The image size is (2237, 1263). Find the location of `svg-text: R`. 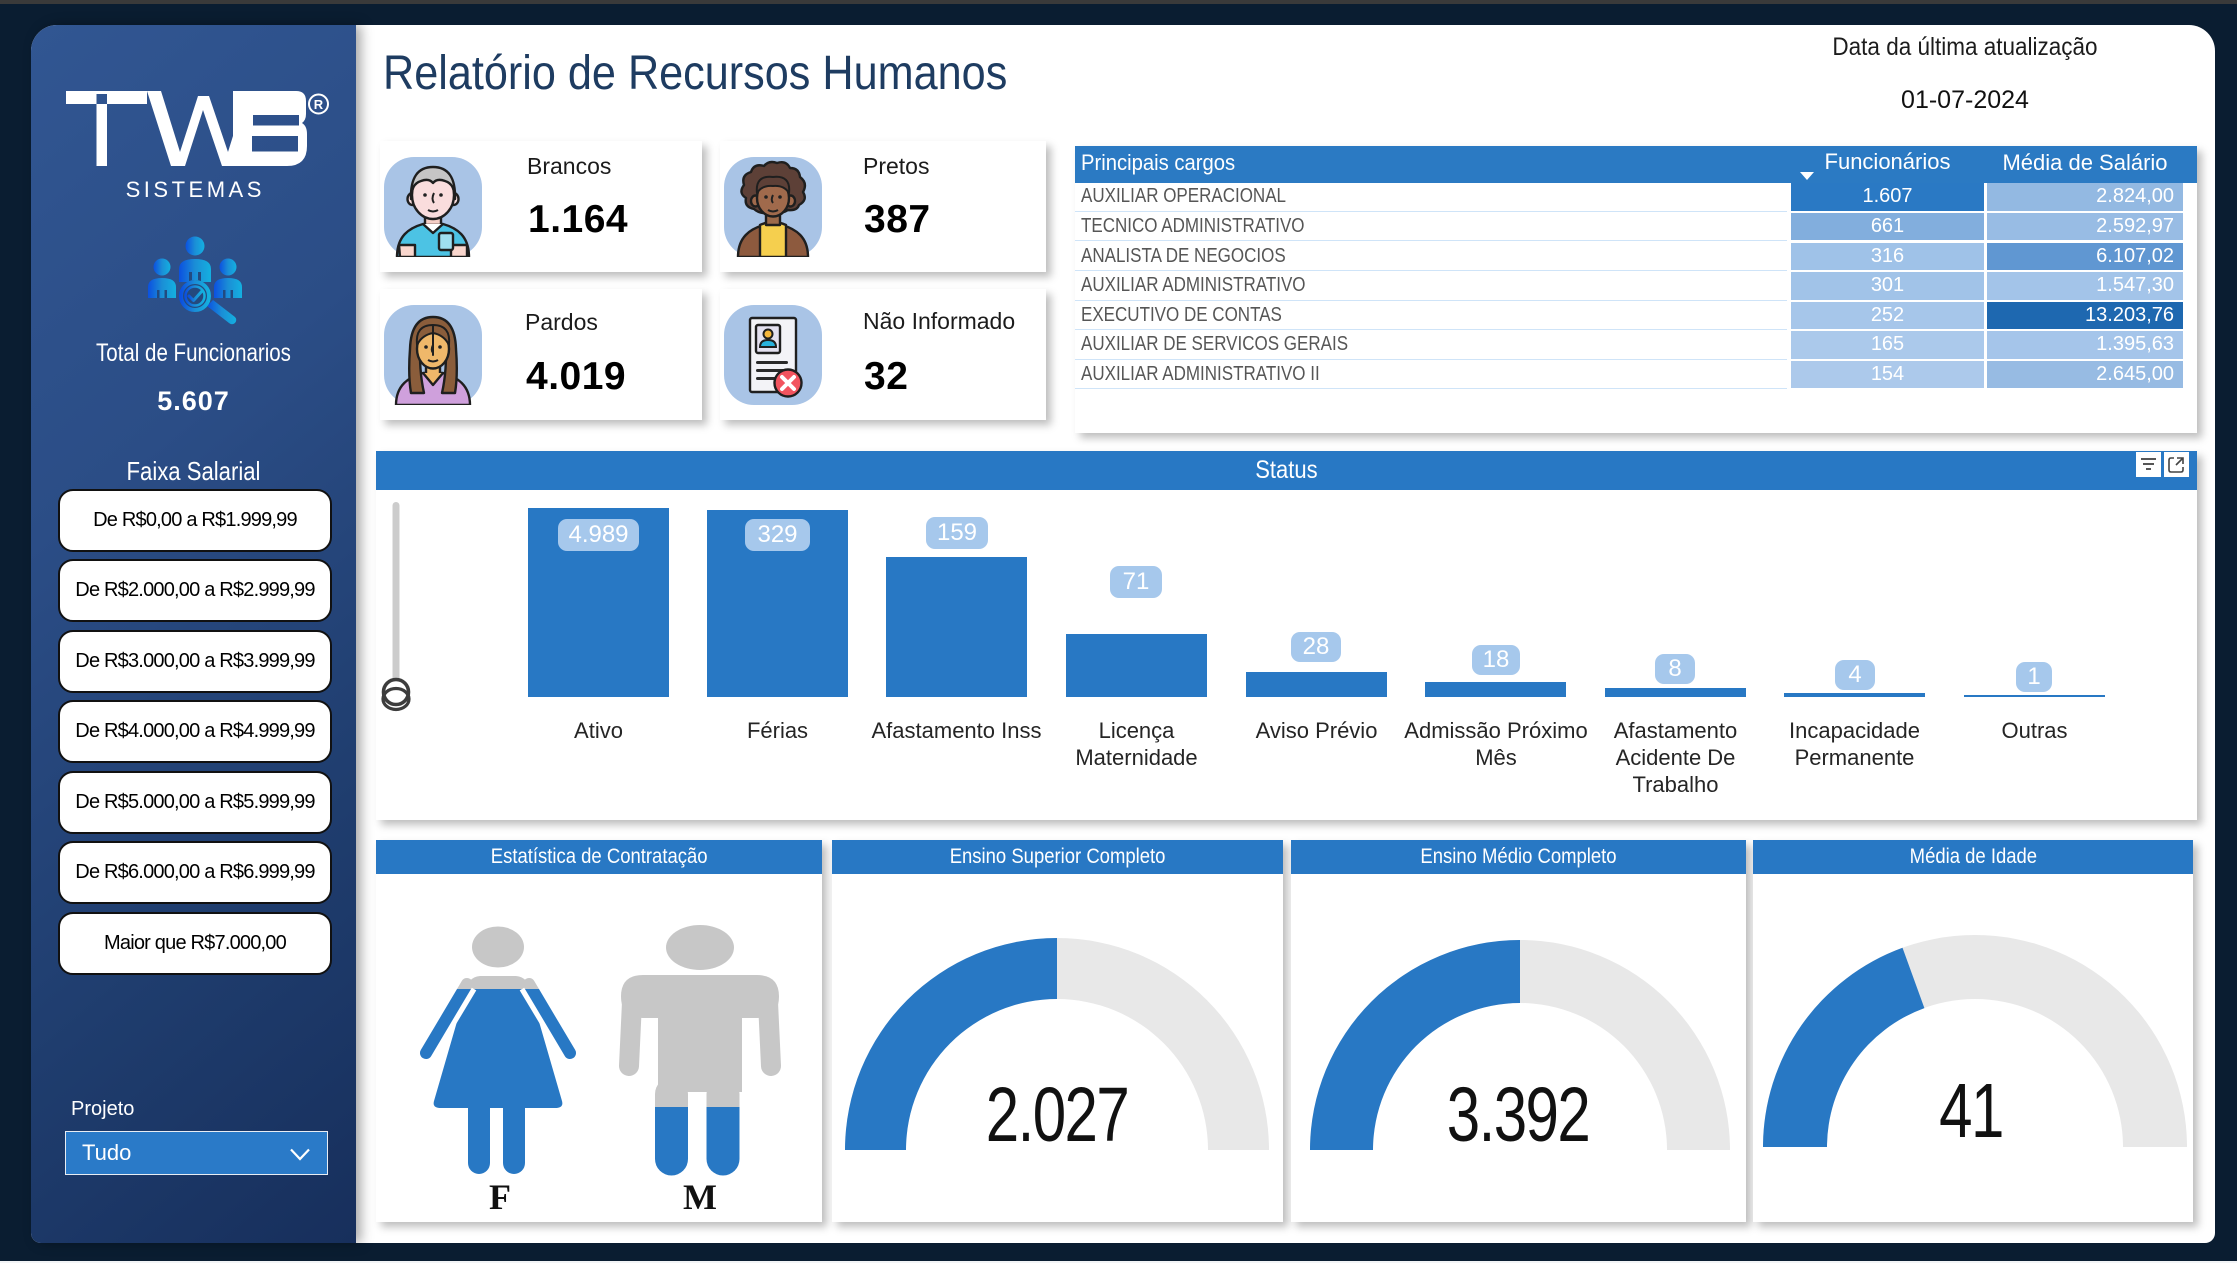

svg-text: R is located at coordinates (319, 104).